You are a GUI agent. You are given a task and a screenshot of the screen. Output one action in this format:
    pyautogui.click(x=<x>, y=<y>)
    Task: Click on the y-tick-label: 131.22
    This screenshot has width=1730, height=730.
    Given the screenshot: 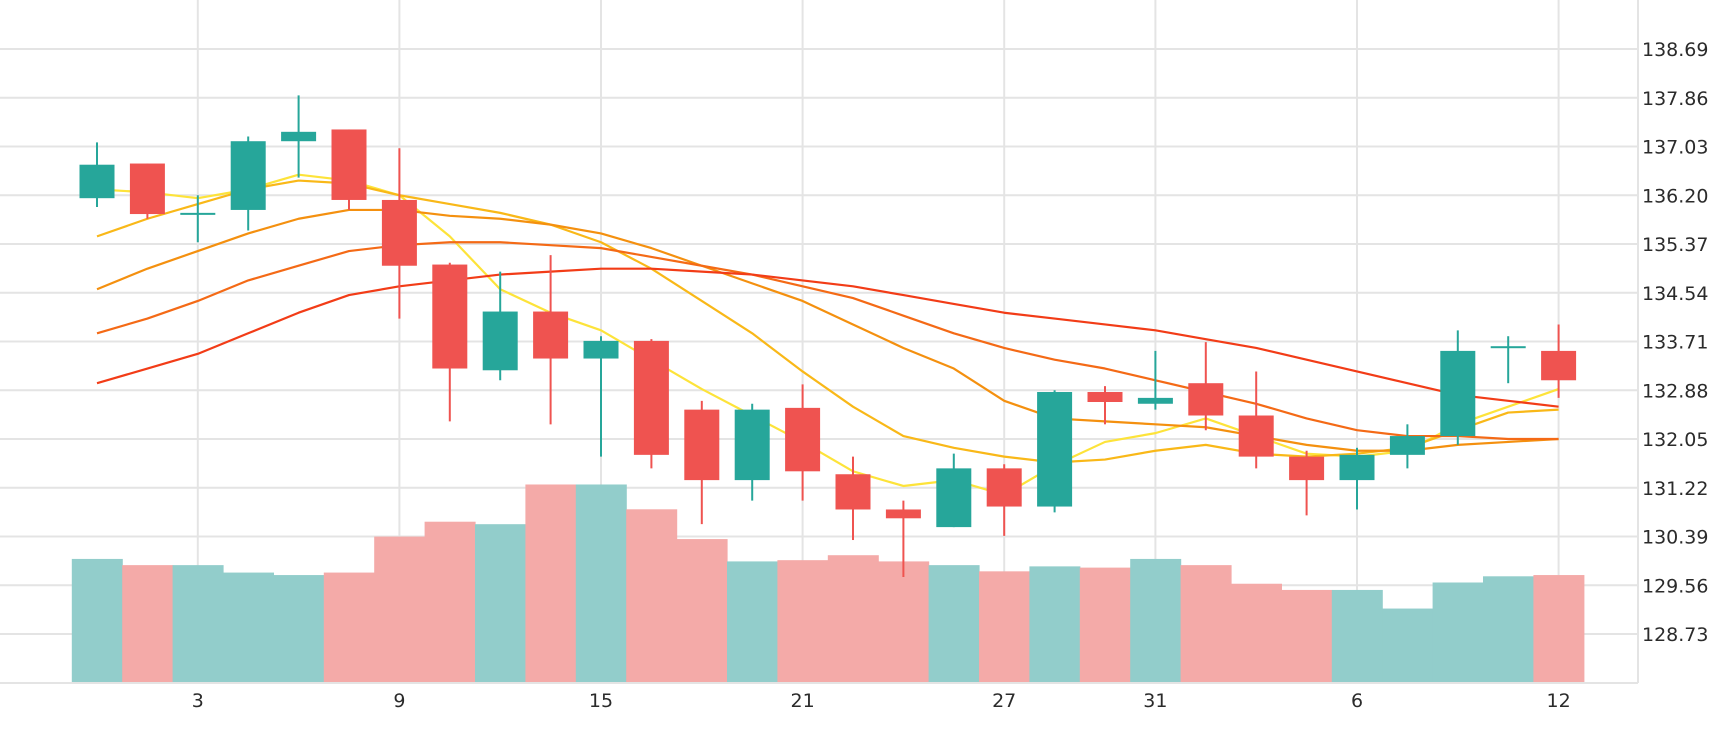 What is the action you would take?
    pyautogui.click(x=1675, y=489)
    